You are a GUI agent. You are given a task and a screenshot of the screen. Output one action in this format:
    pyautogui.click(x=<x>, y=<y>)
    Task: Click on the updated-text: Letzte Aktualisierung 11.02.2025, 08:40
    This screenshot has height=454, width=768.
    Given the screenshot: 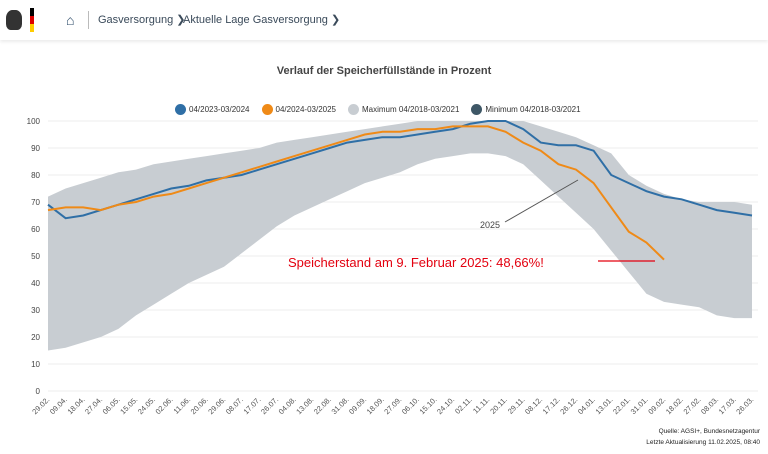 What is the action you would take?
    pyautogui.click(x=703, y=442)
    